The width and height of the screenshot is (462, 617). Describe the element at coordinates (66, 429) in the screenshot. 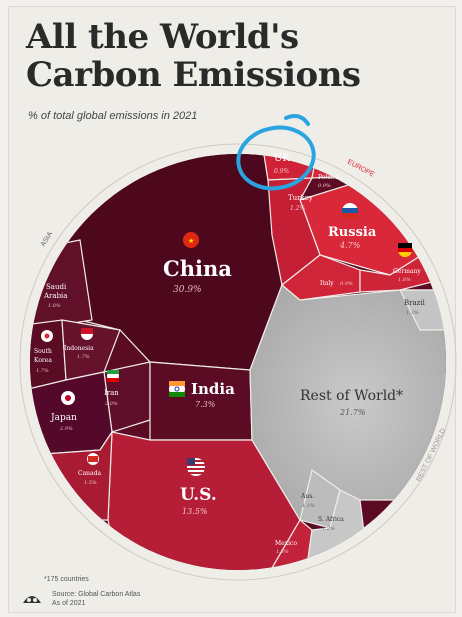

I see `value-japan: 2.9%` at that location.